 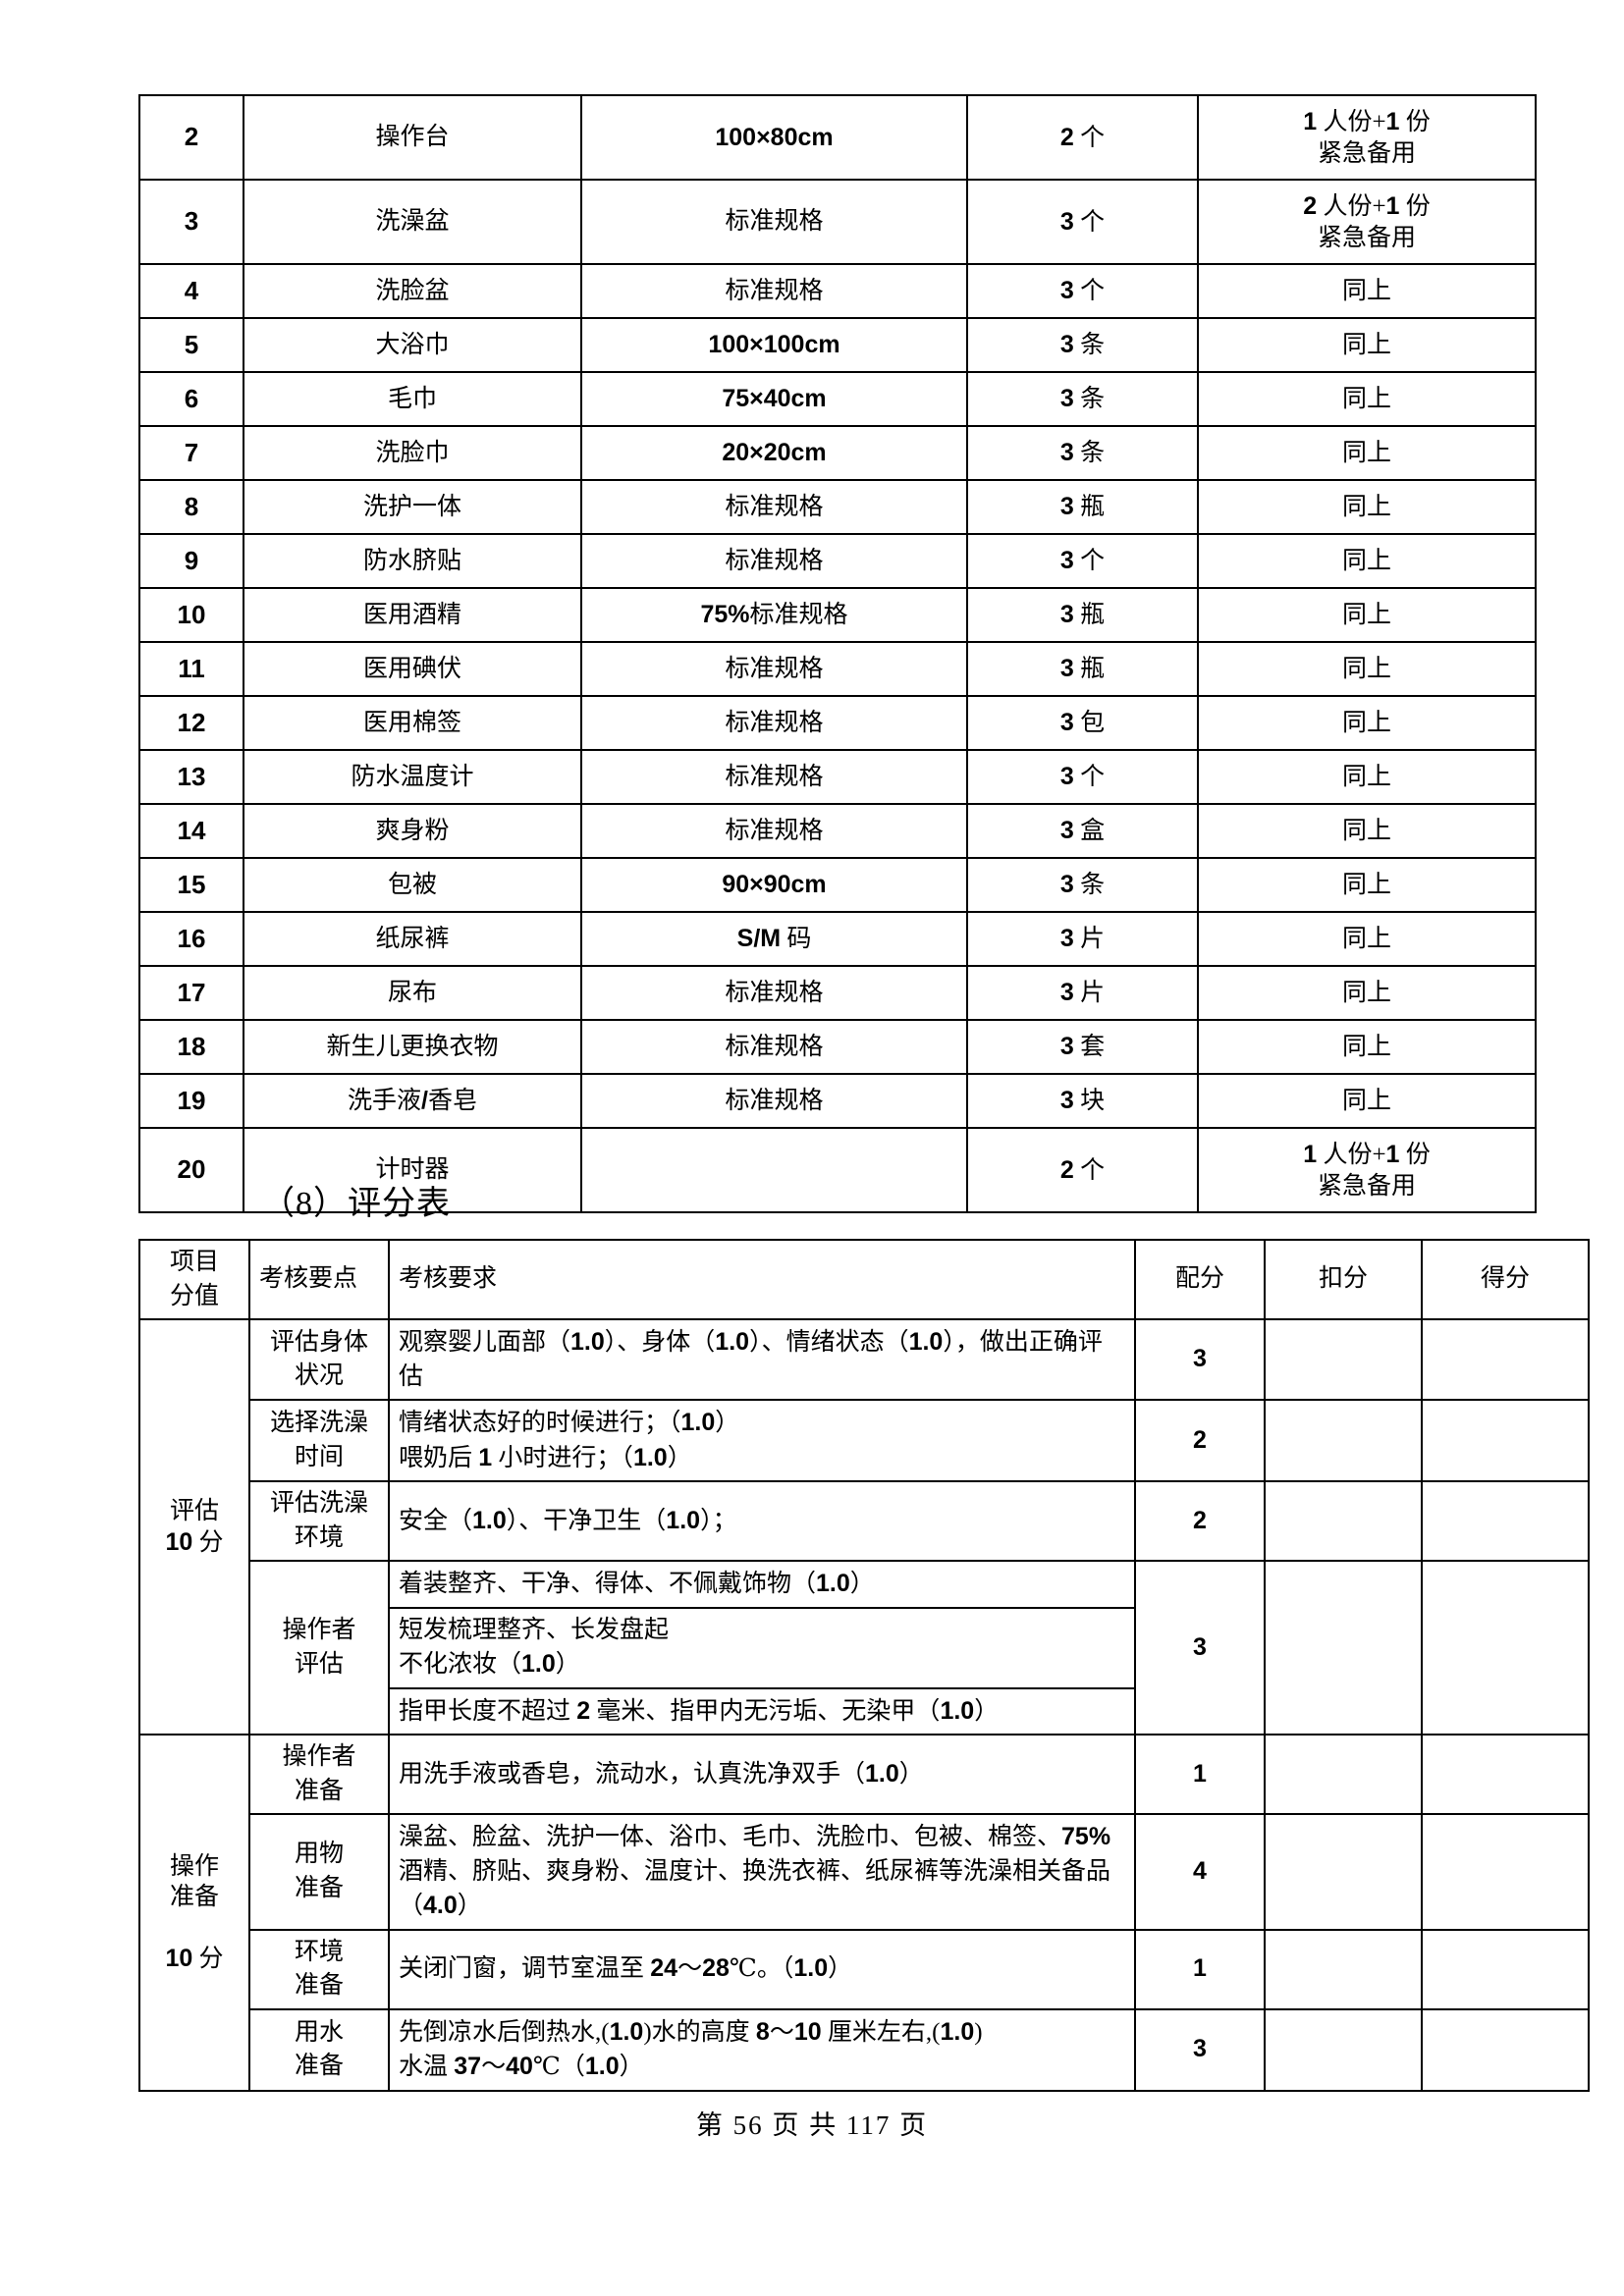 What do you see at coordinates (191, 222) in the screenshot?
I see `equipment-row-number: 3` at bounding box center [191, 222].